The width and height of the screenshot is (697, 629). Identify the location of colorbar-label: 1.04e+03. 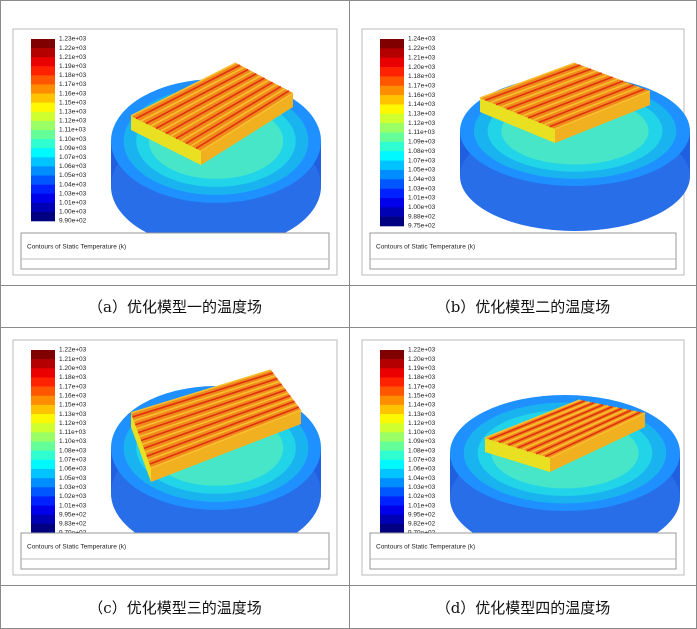
(422, 179).